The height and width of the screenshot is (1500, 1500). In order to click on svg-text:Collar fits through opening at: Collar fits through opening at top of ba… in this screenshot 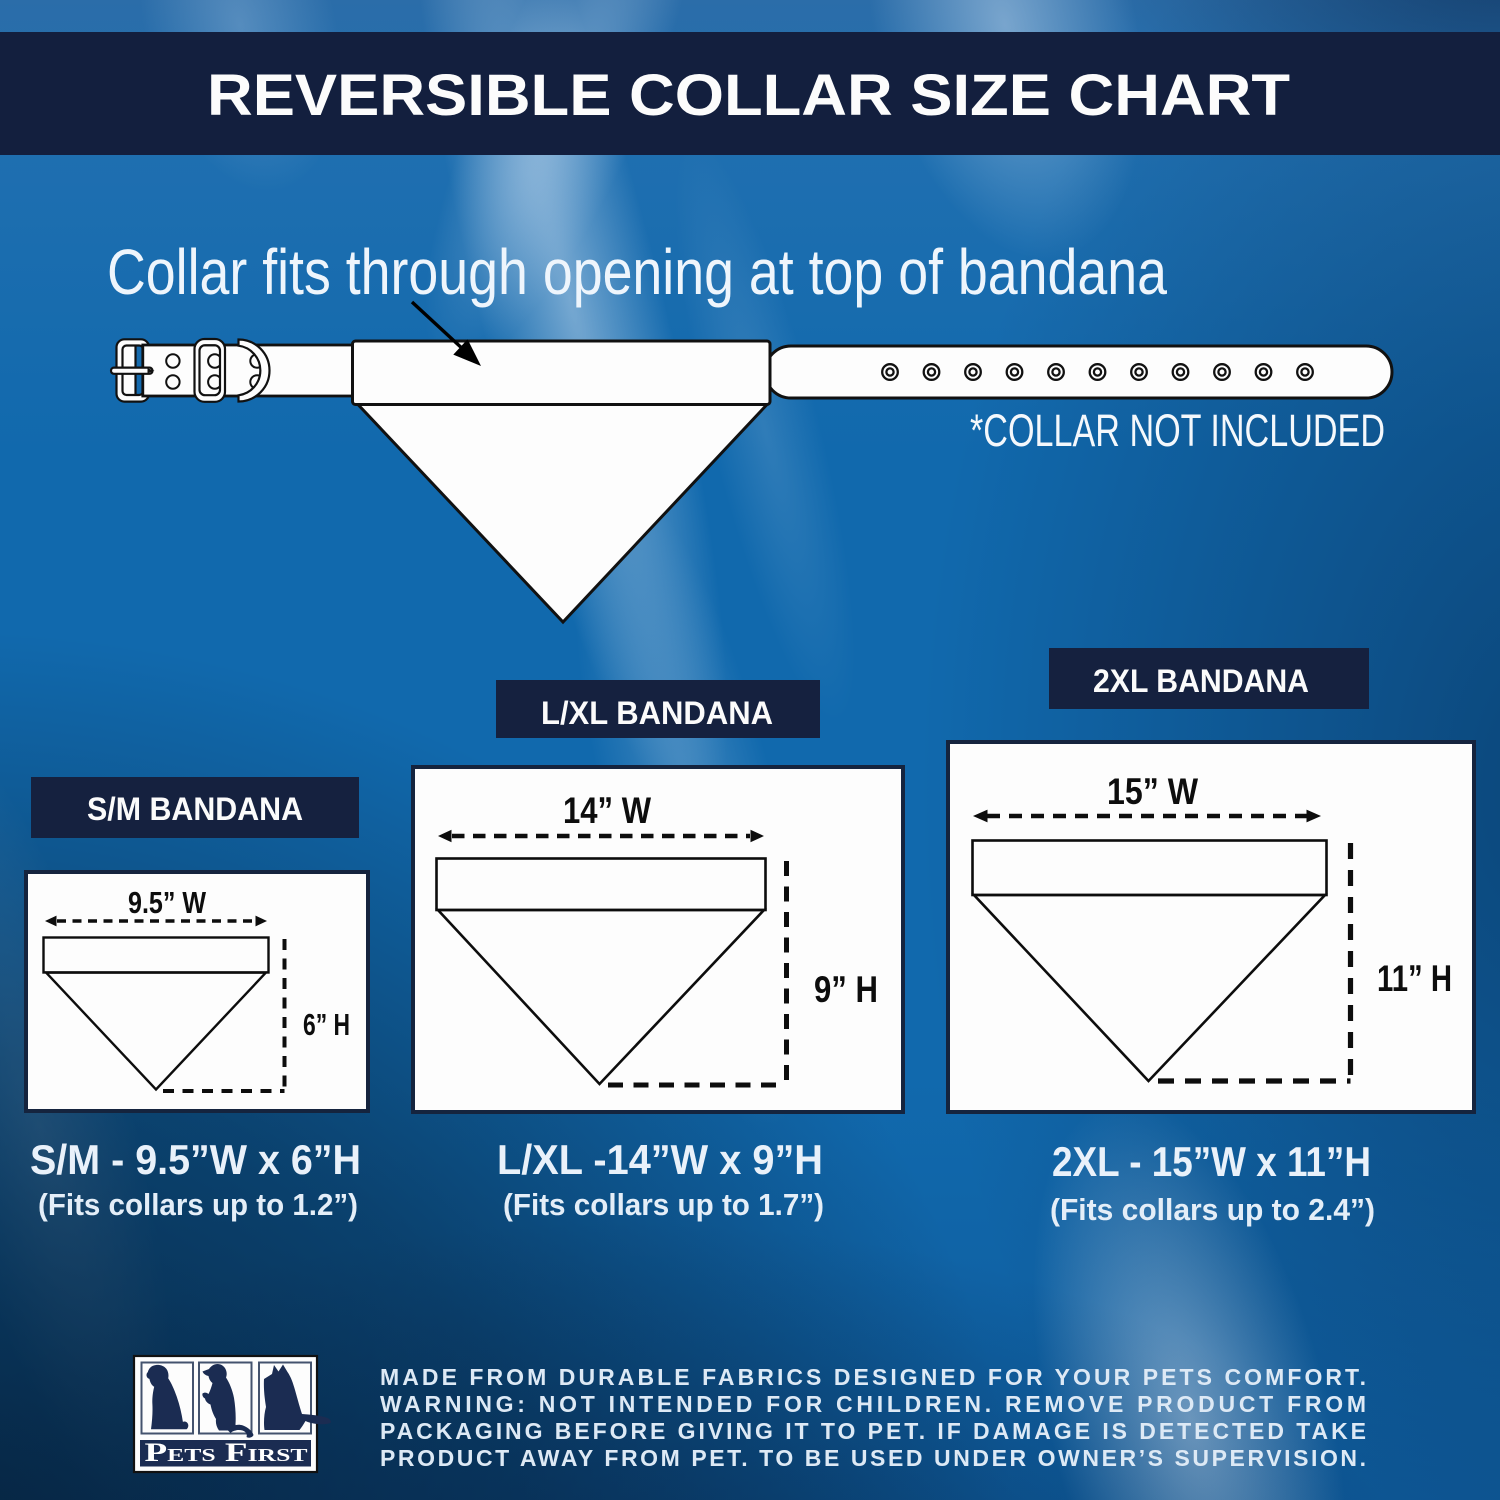, I will do `click(637, 272)`.